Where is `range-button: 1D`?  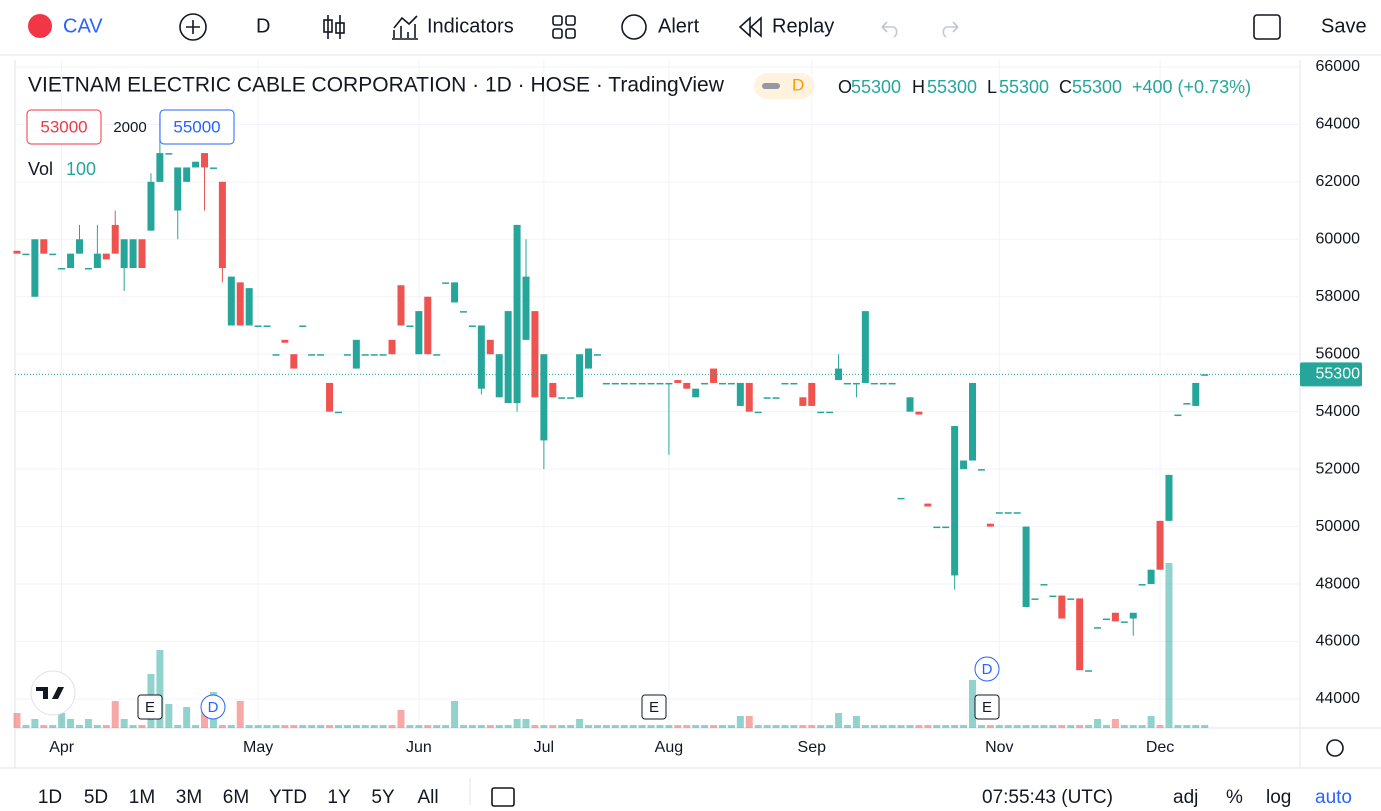
range-button: 1D is located at coordinates (50, 797).